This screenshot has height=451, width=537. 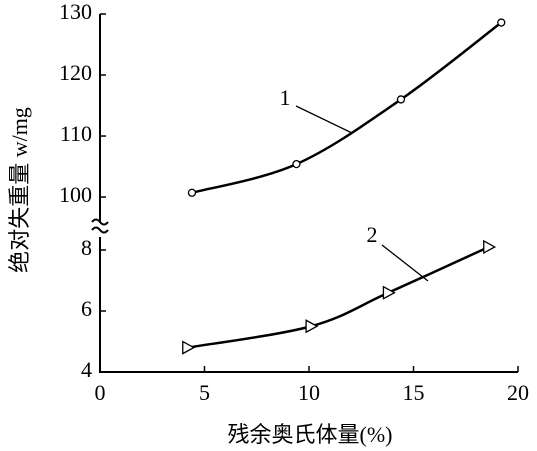 What do you see at coordinates (100, 226) in the screenshot?
I see `axis-break` at bounding box center [100, 226].